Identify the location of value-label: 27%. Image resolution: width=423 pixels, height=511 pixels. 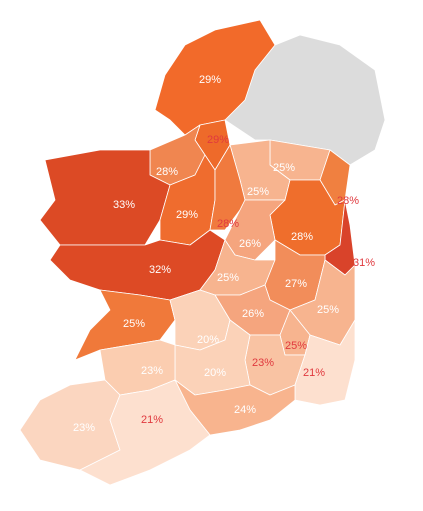
(296, 284).